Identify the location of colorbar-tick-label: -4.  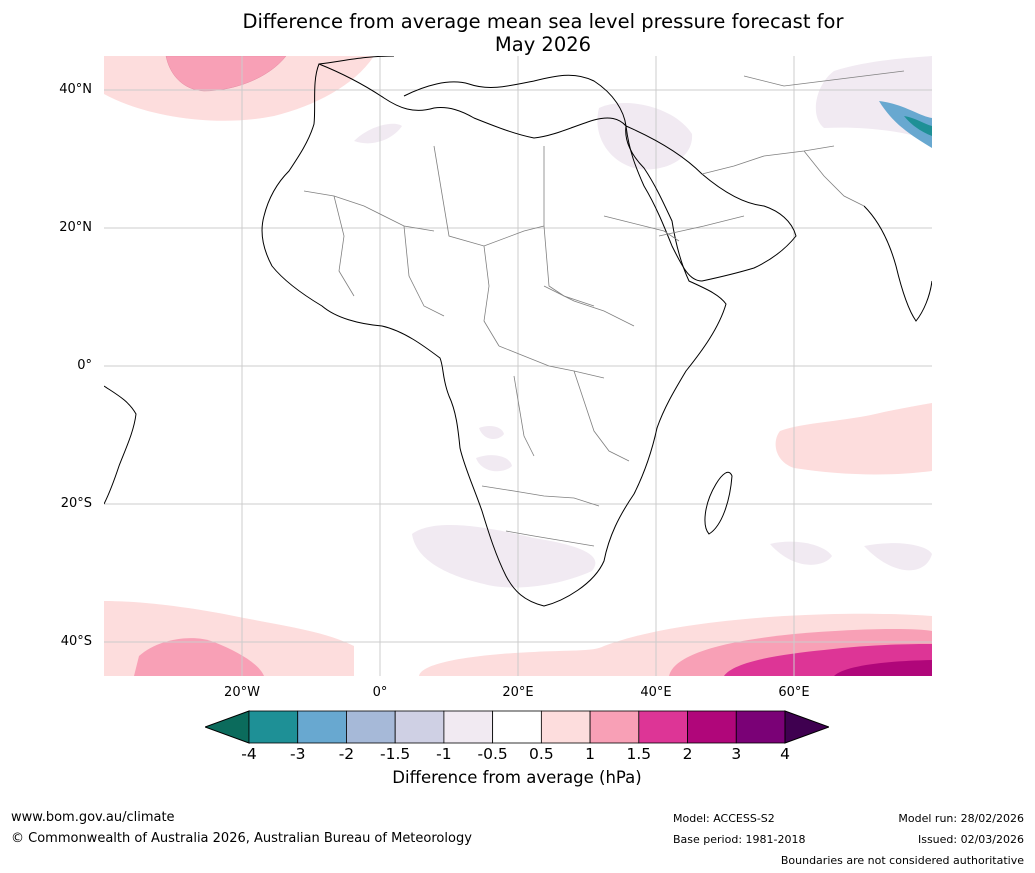
(249, 754).